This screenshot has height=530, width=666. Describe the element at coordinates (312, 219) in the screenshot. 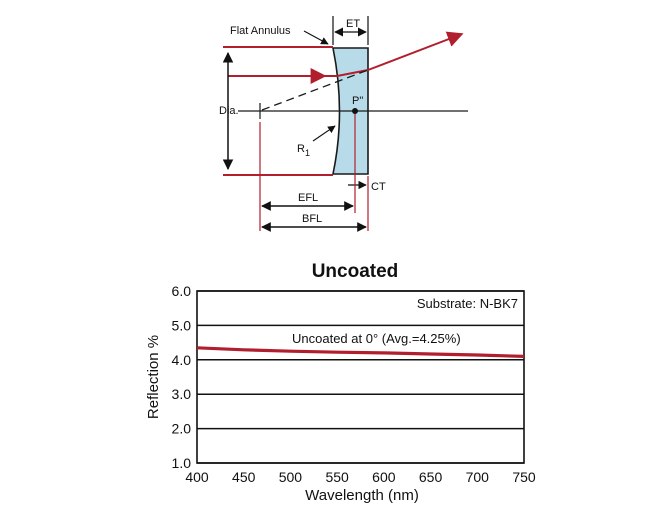

I see `bfl-label: BFL` at that location.